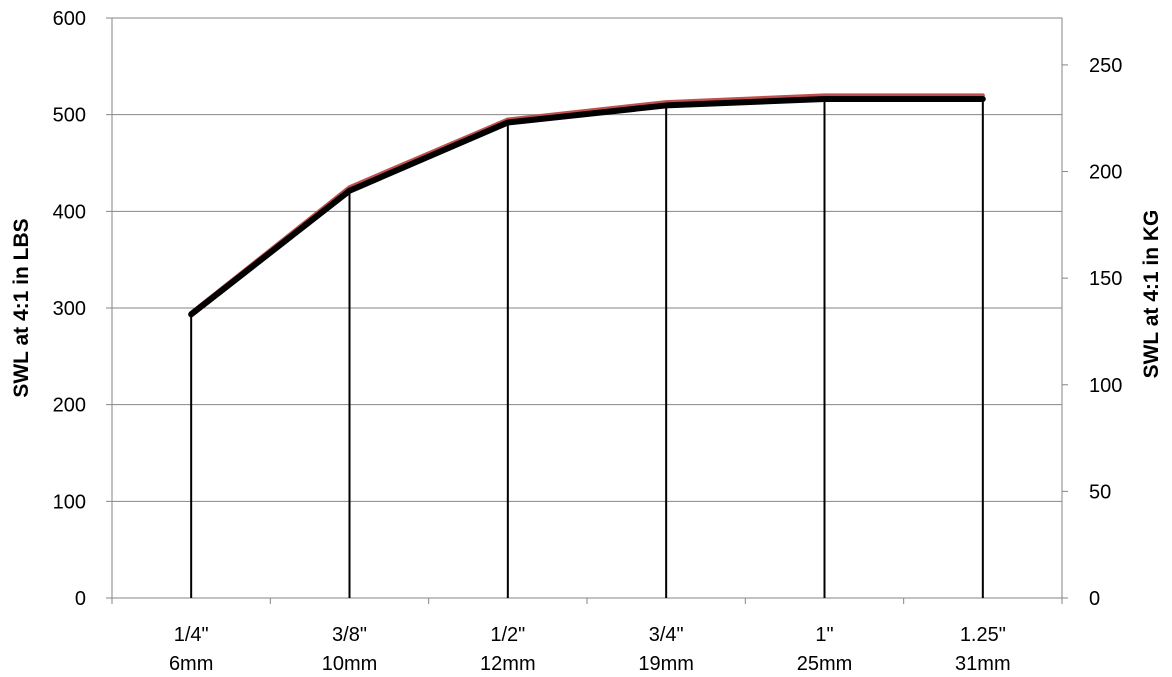 Image resolution: width=1172 pixels, height=677 pixels. What do you see at coordinates (69, 309) in the screenshot?
I see `left-tick-label: 300` at bounding box center [69, 309].